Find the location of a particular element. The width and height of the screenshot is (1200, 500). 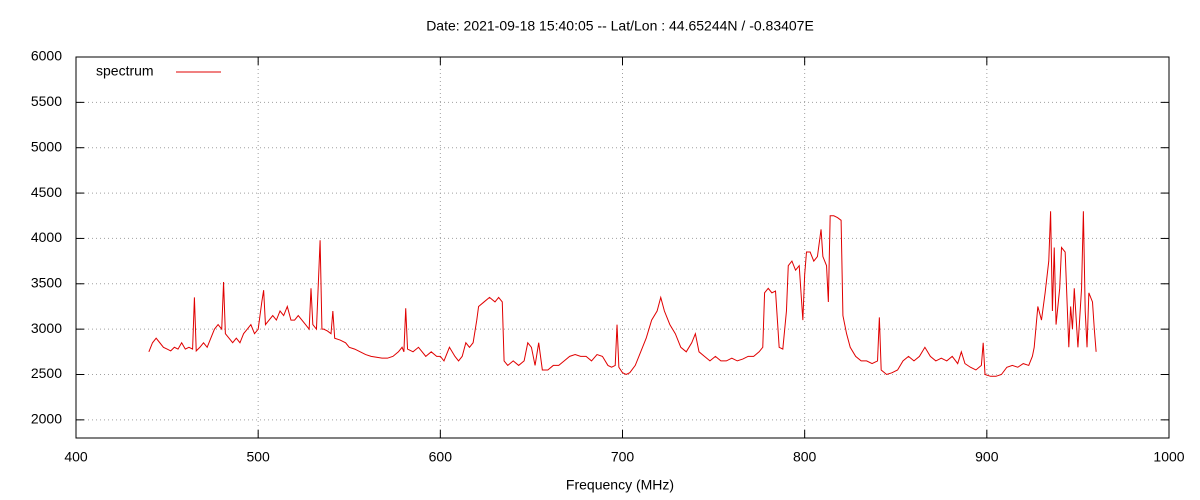

y-tick-label: 3500 is located at coordinates (46, 282).